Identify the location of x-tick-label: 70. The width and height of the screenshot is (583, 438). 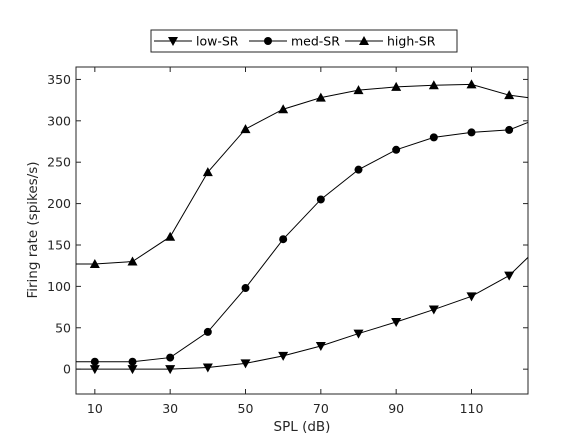
(321, 408).